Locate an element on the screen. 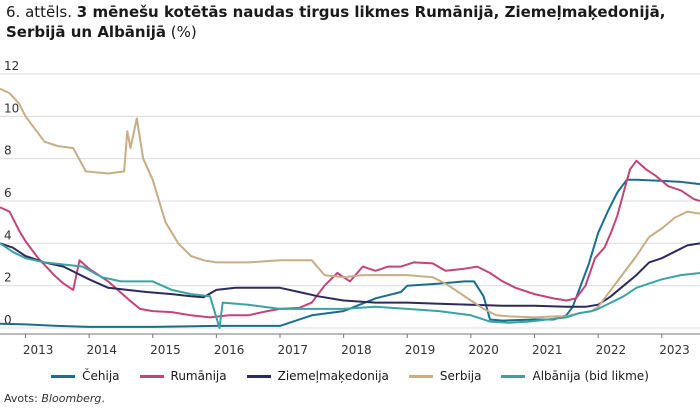 This screenshot has height=410, width=700. y-tick-label: 8 is located at coordinates (8, 151).